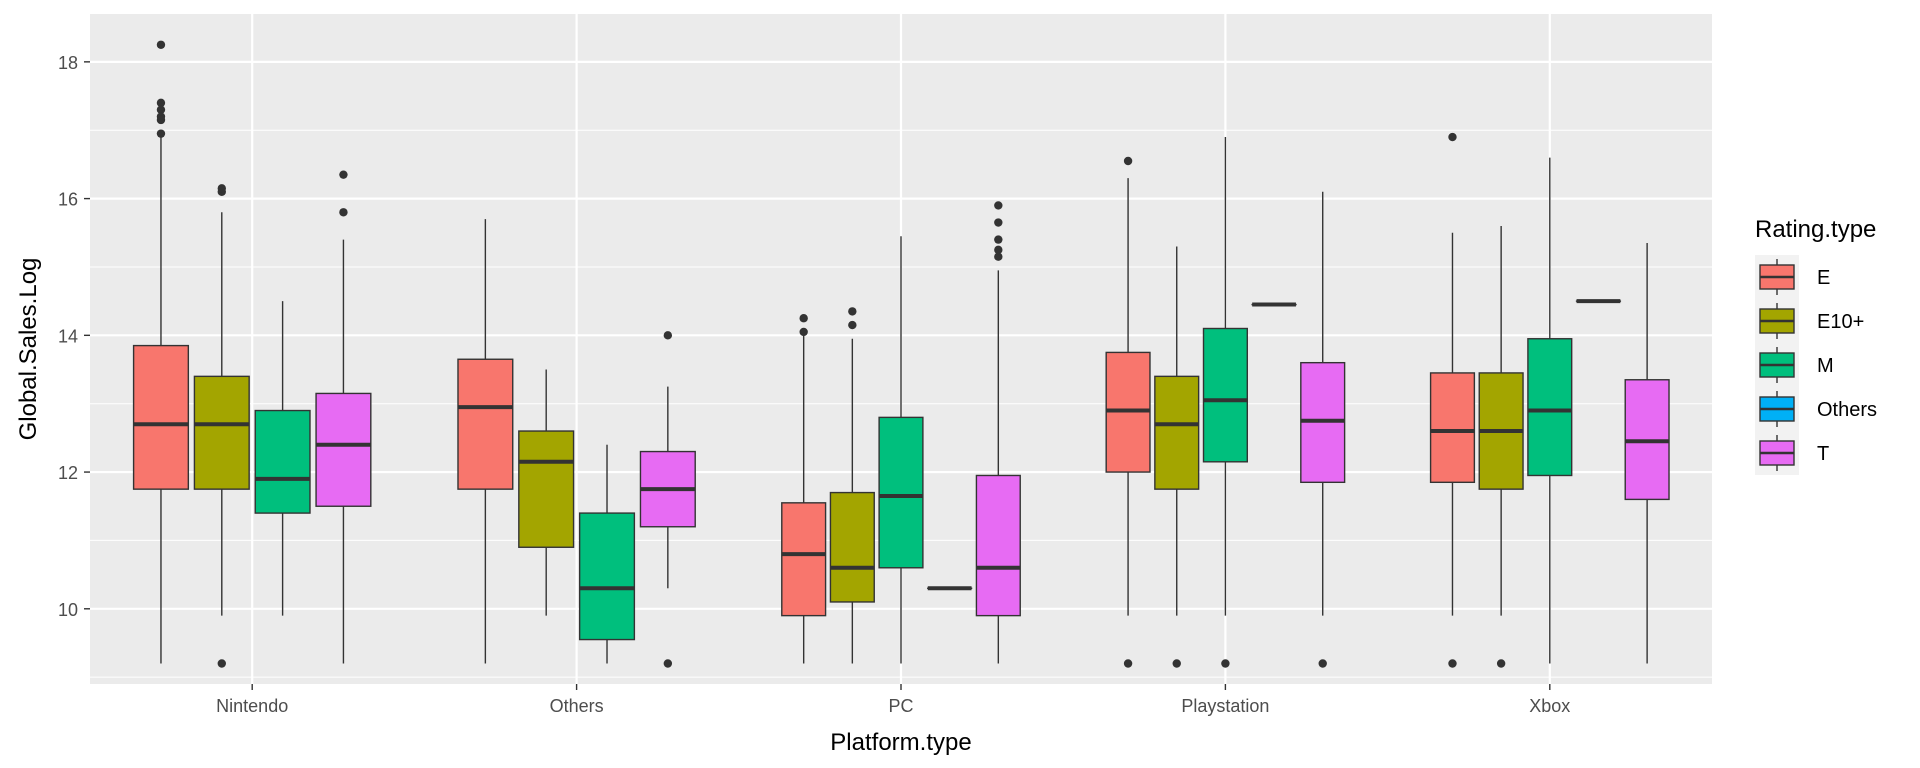  Describe the element at coordinates (852, 485) in the screenshot. I see `box-pc-e10` at that location.